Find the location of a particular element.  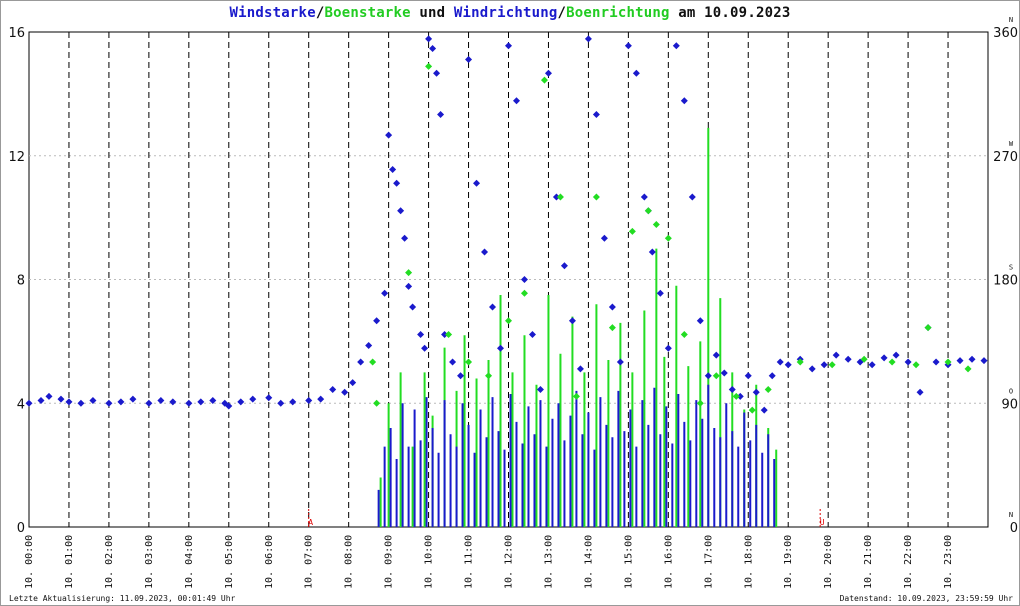

x-tick-label: 10. 14:00 is located at coordinates (588, 562).